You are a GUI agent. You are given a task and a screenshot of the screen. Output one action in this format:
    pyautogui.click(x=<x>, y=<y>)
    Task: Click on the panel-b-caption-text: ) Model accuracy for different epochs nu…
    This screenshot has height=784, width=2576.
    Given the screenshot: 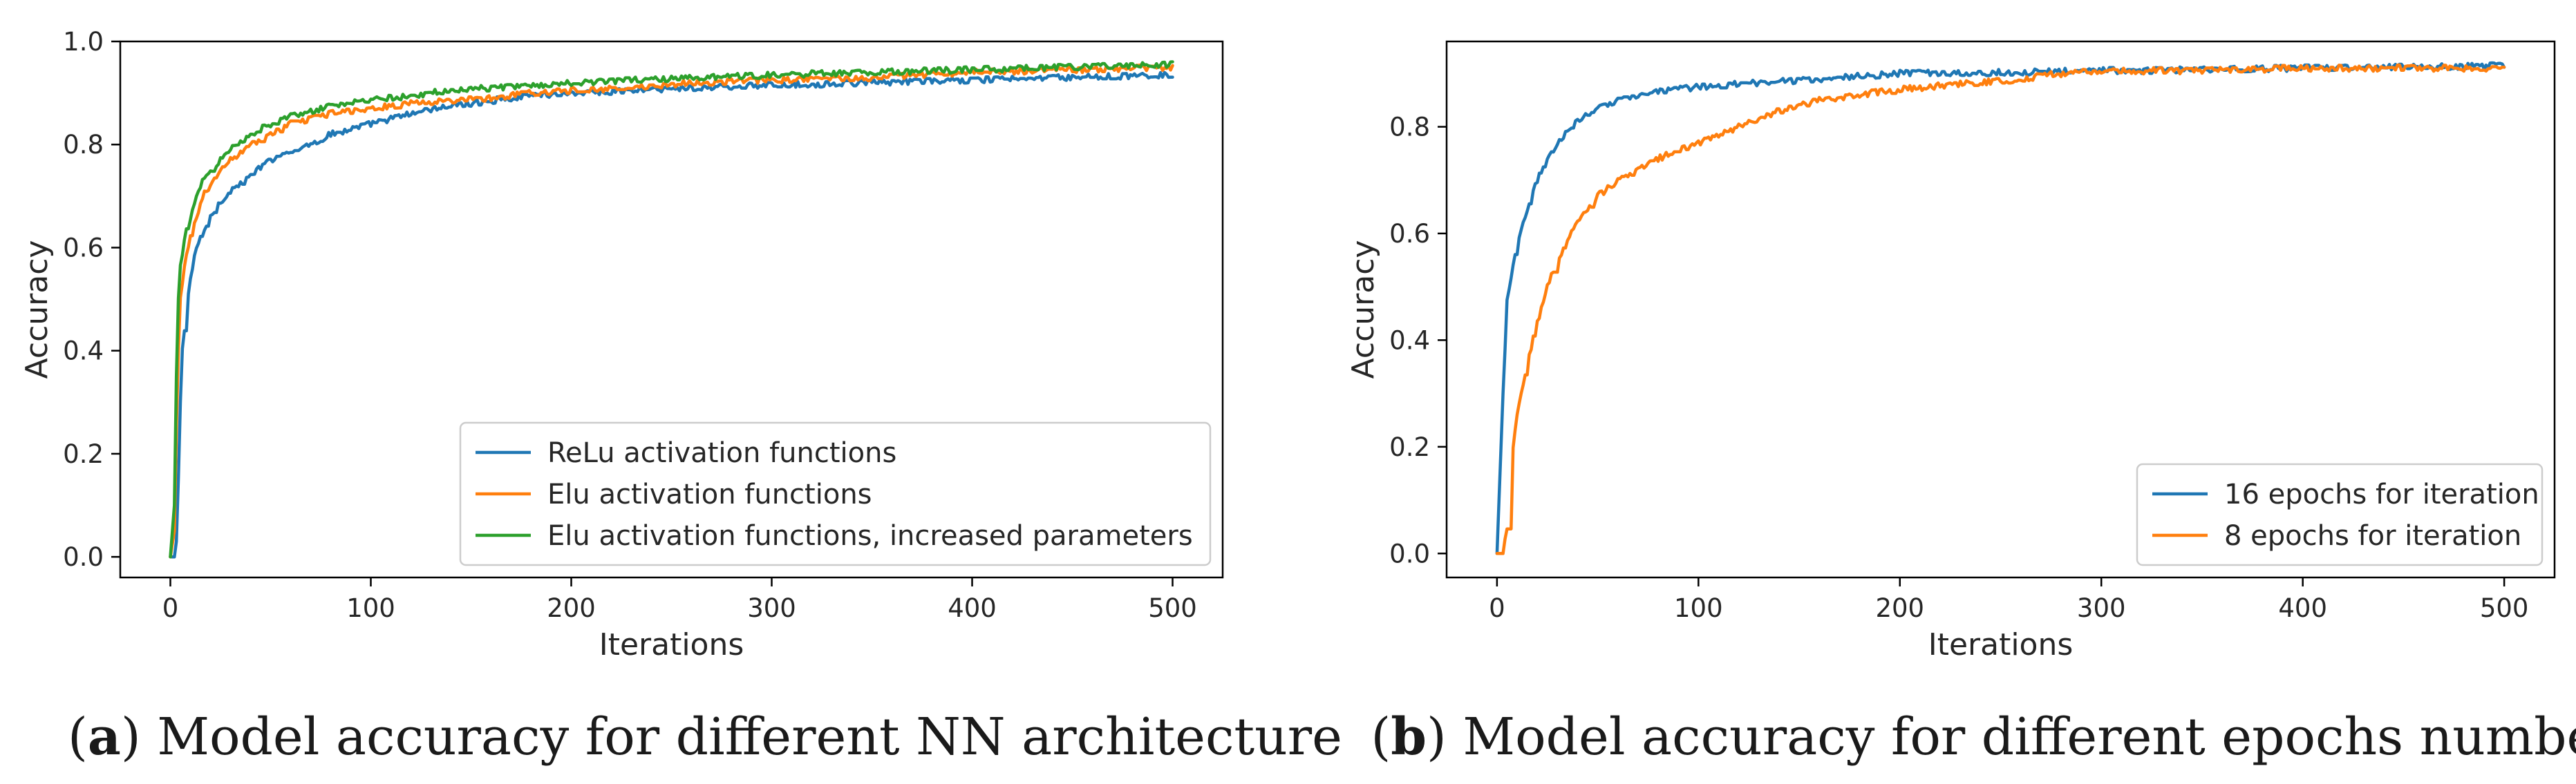 What is the action you would take?
    pyautogui.click(x=2001, y=737)
    